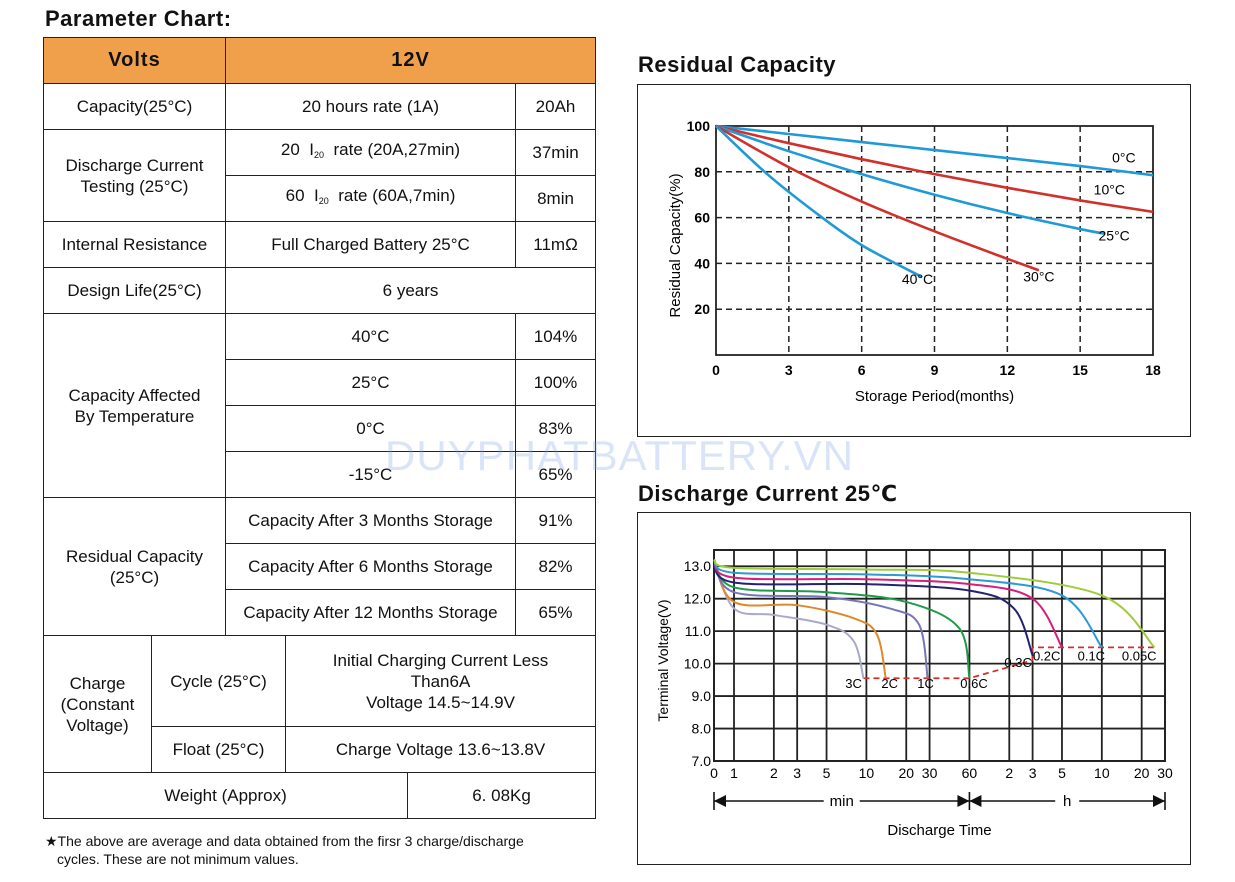 The height and width of the screenshot is (882, 1235). I want to click on temperature-condition: 40°C, so click(371, 336).